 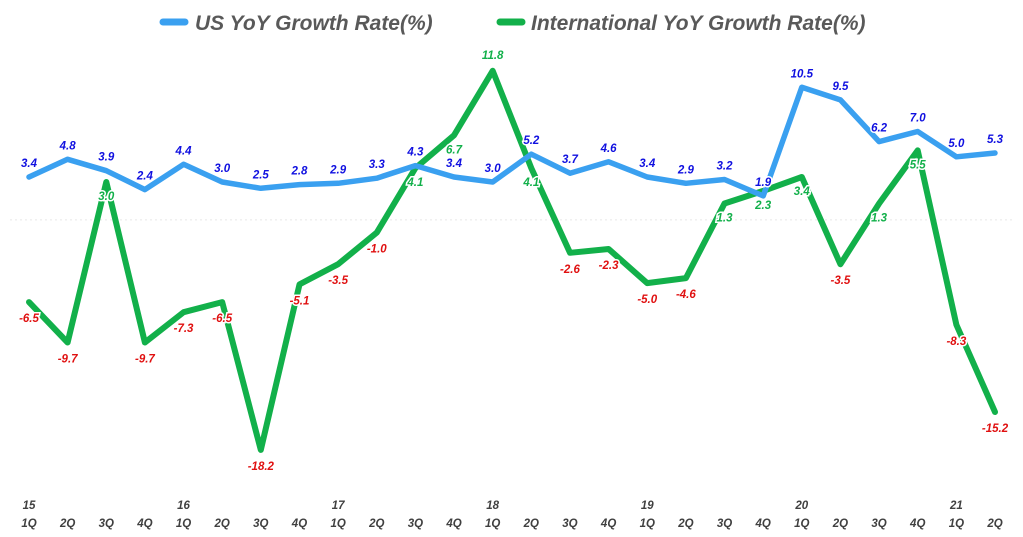 What do you see at coordinates (995, 429) in the screenshot?
I see `data-label-text: -15.2` at bounding box center [995, 429].